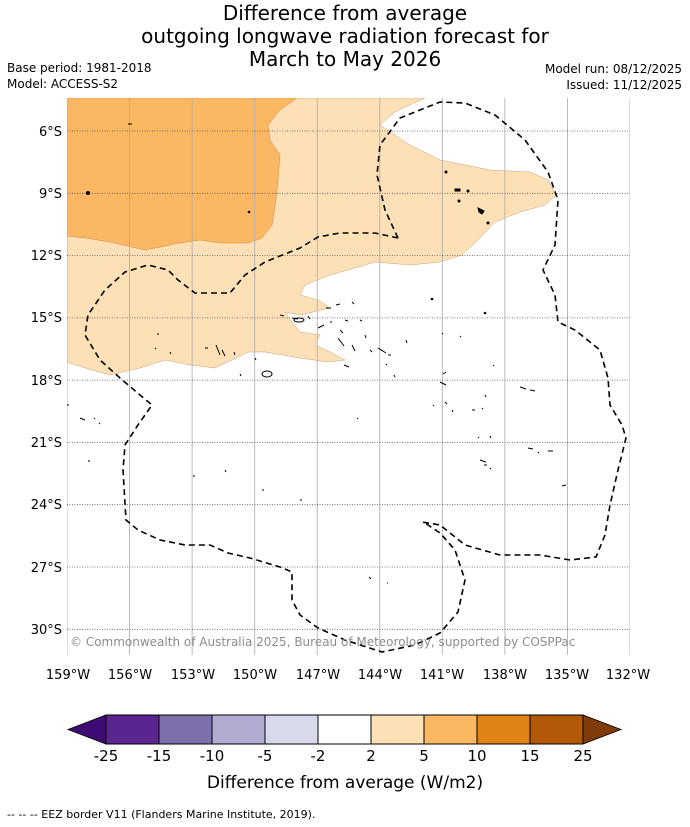 This screenshot has height=827, width=690. I want to click on colorbar-ticks: -25 -15 -10 -5 -2 2 5 10 15 25, so click(343, 756).